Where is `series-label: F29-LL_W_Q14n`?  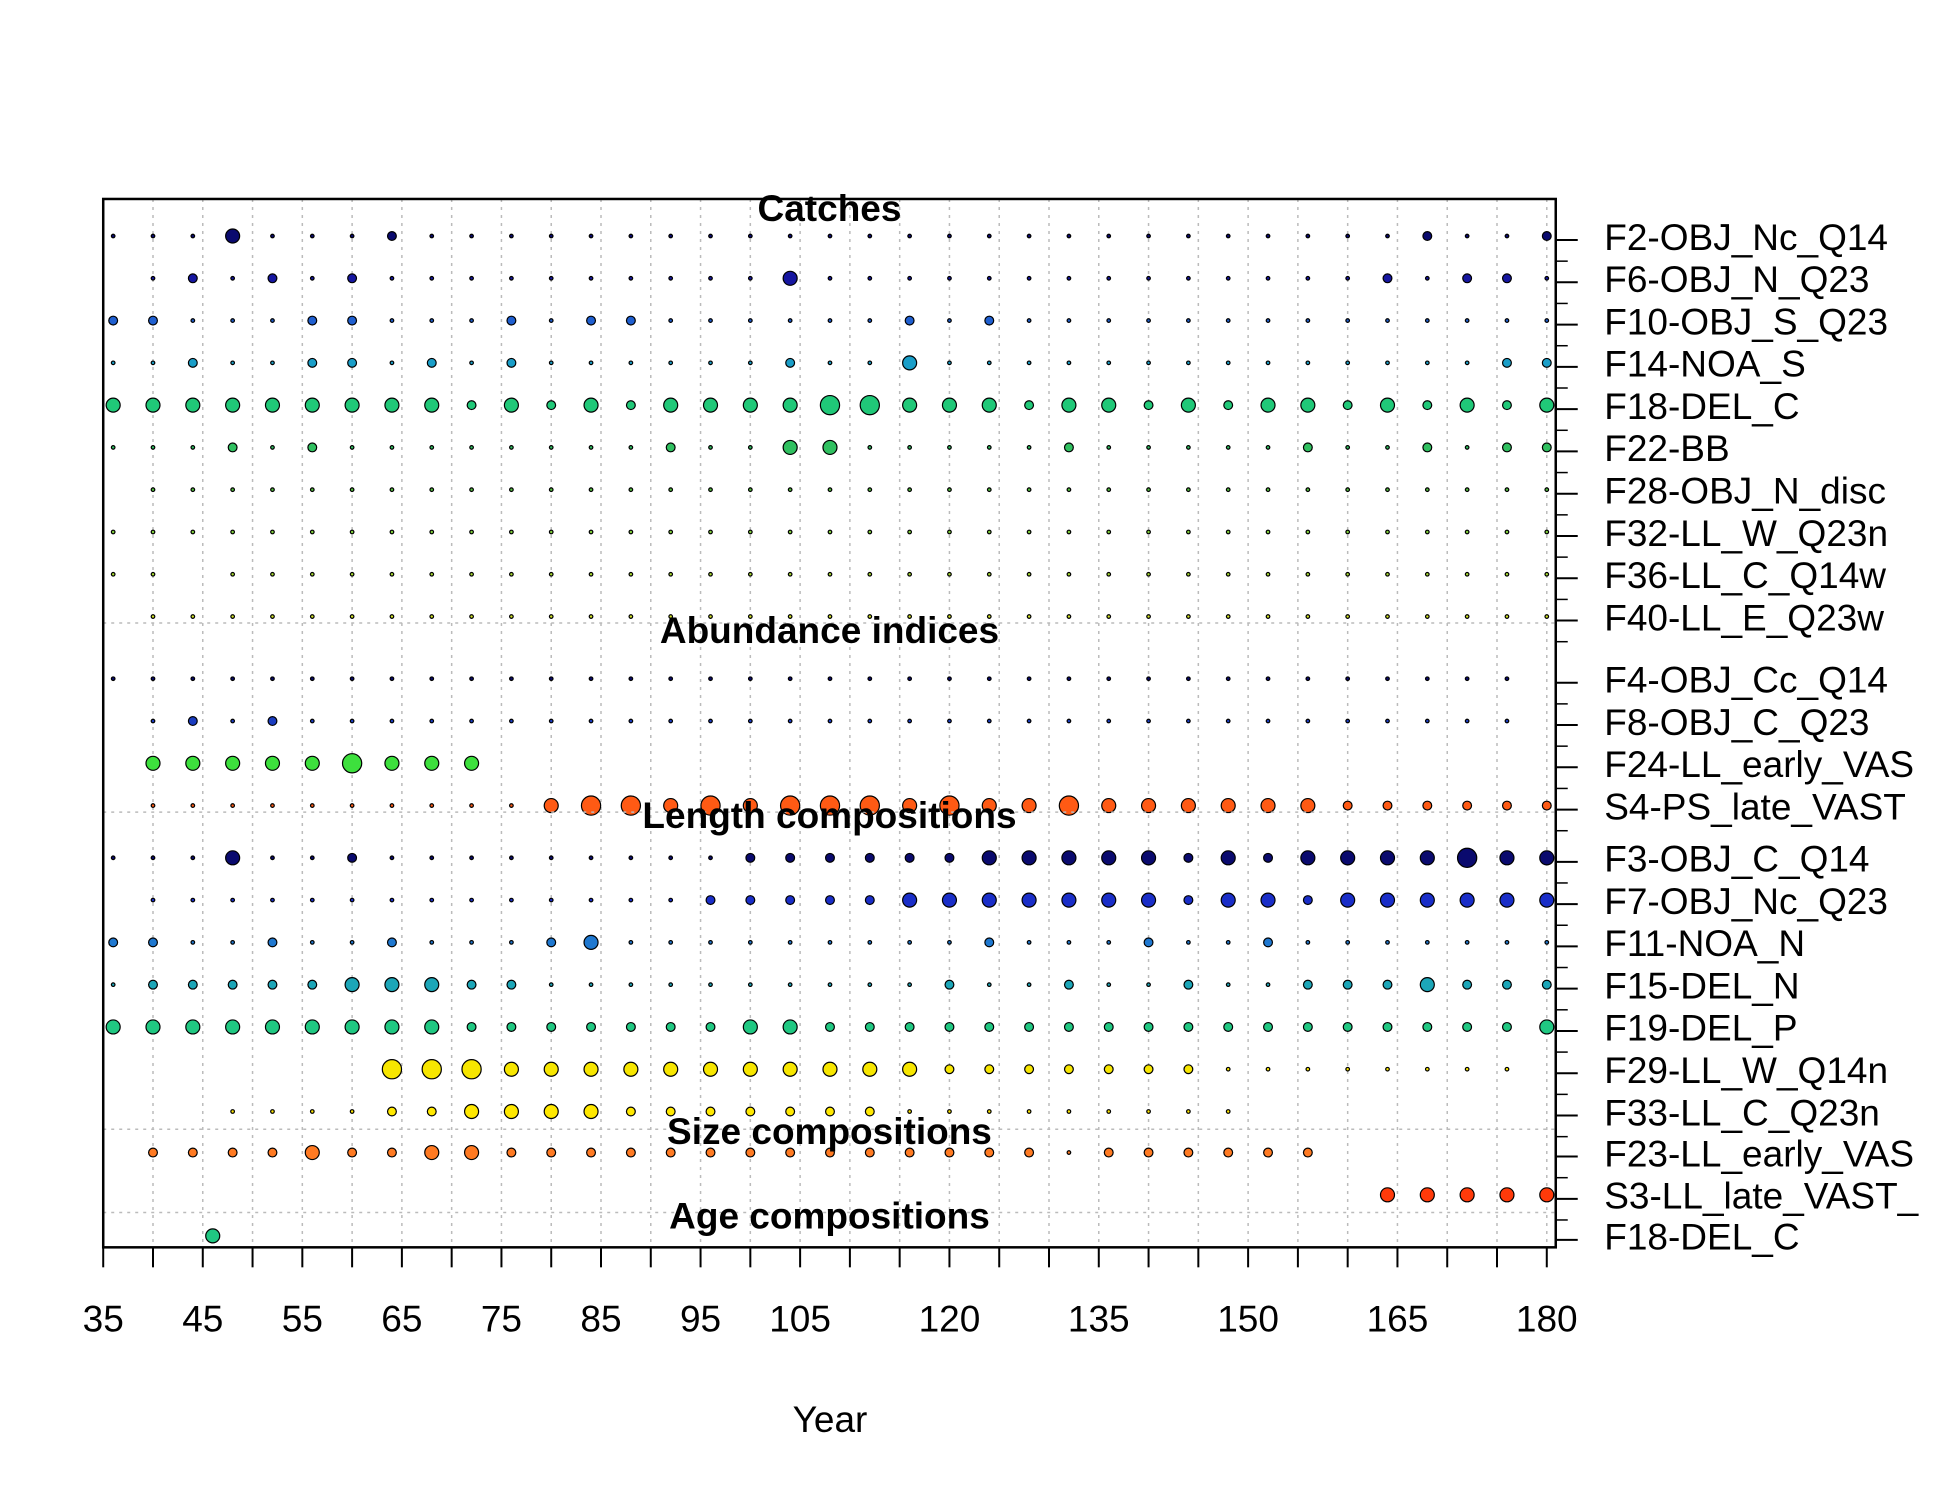 series-label: F29-LL_W_Q14n is located at coordinates (1746, 1070).